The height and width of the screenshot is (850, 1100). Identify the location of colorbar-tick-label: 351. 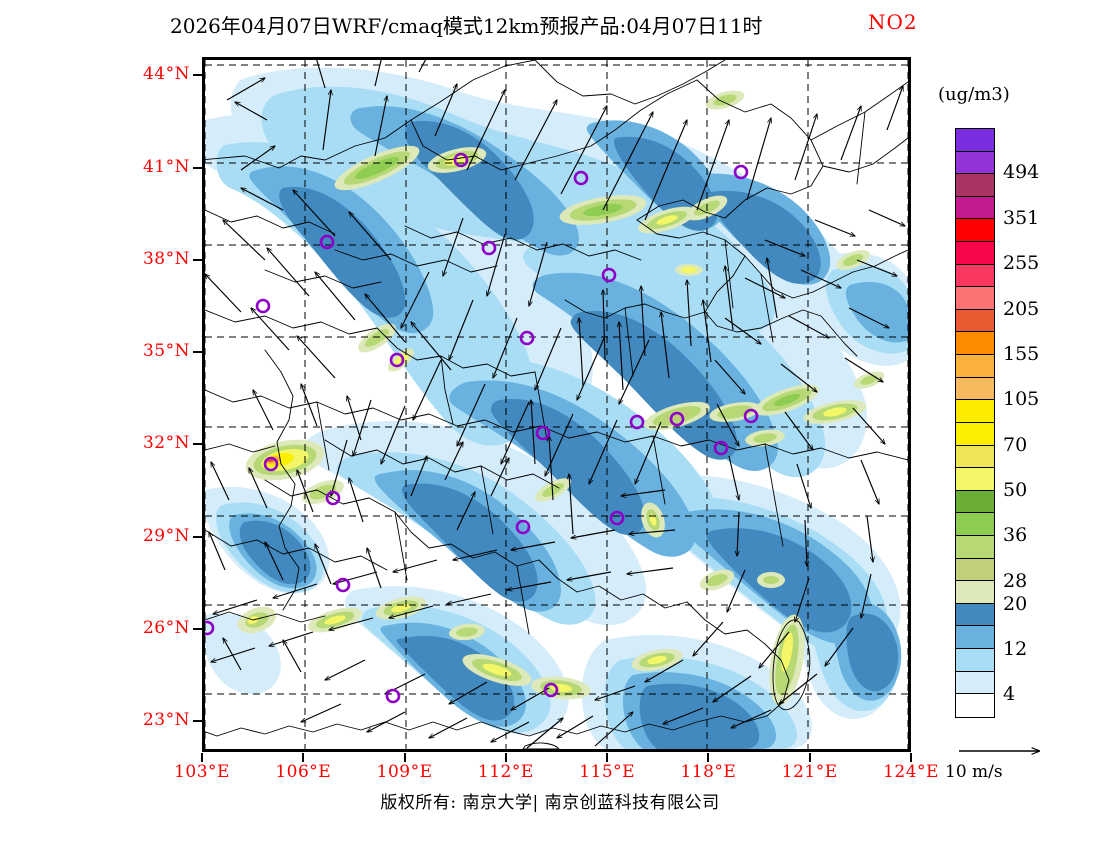
(1021, 217).